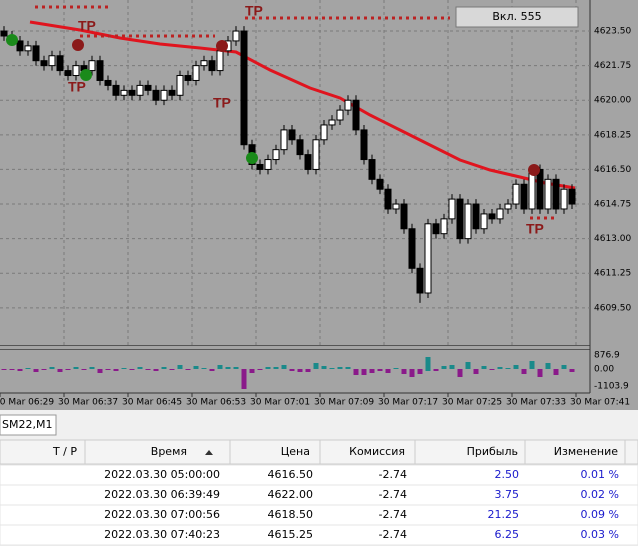 This screenshot has height=550, width=638. Describe the element at coordinates (344, 403) in the screenshot. I see `x-tick-label: 30 Mar 07:09` at that location.